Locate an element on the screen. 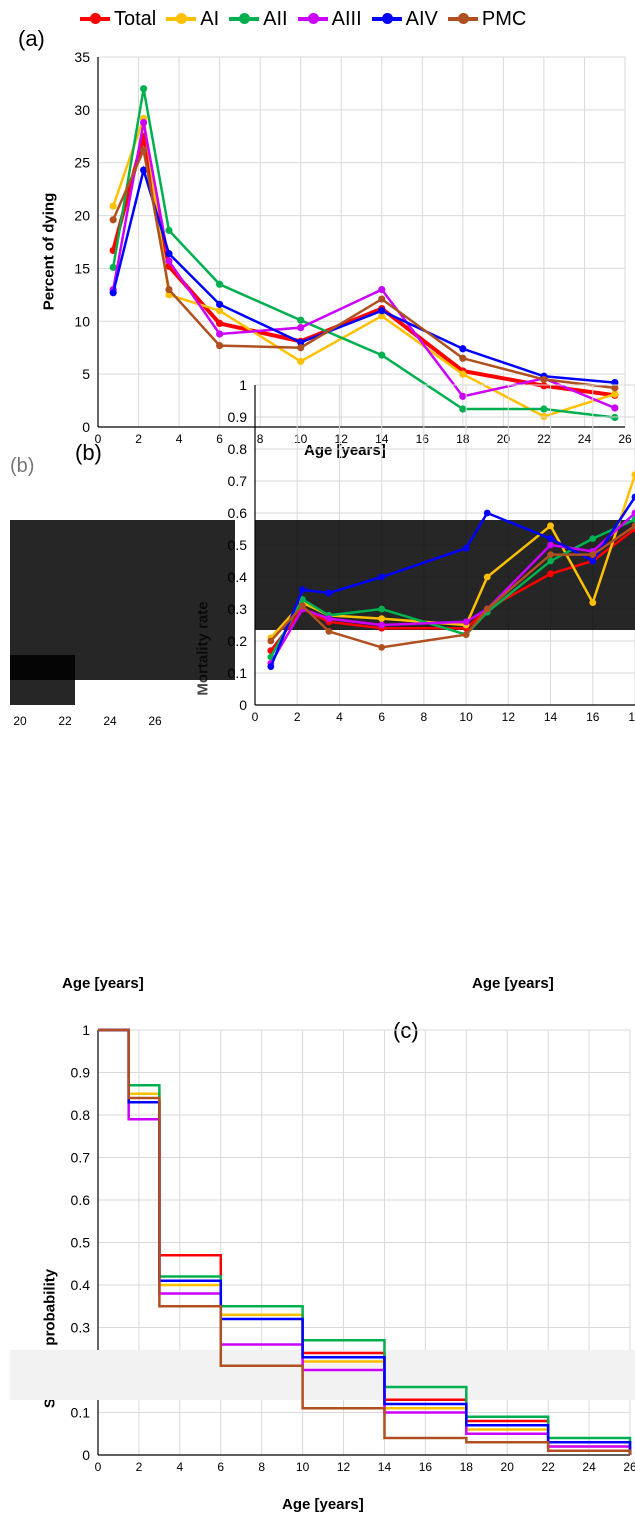 The width and height of the screenshot is (635, 1519). legend-item-aiv: AIV is located at coordinates (404, 19).